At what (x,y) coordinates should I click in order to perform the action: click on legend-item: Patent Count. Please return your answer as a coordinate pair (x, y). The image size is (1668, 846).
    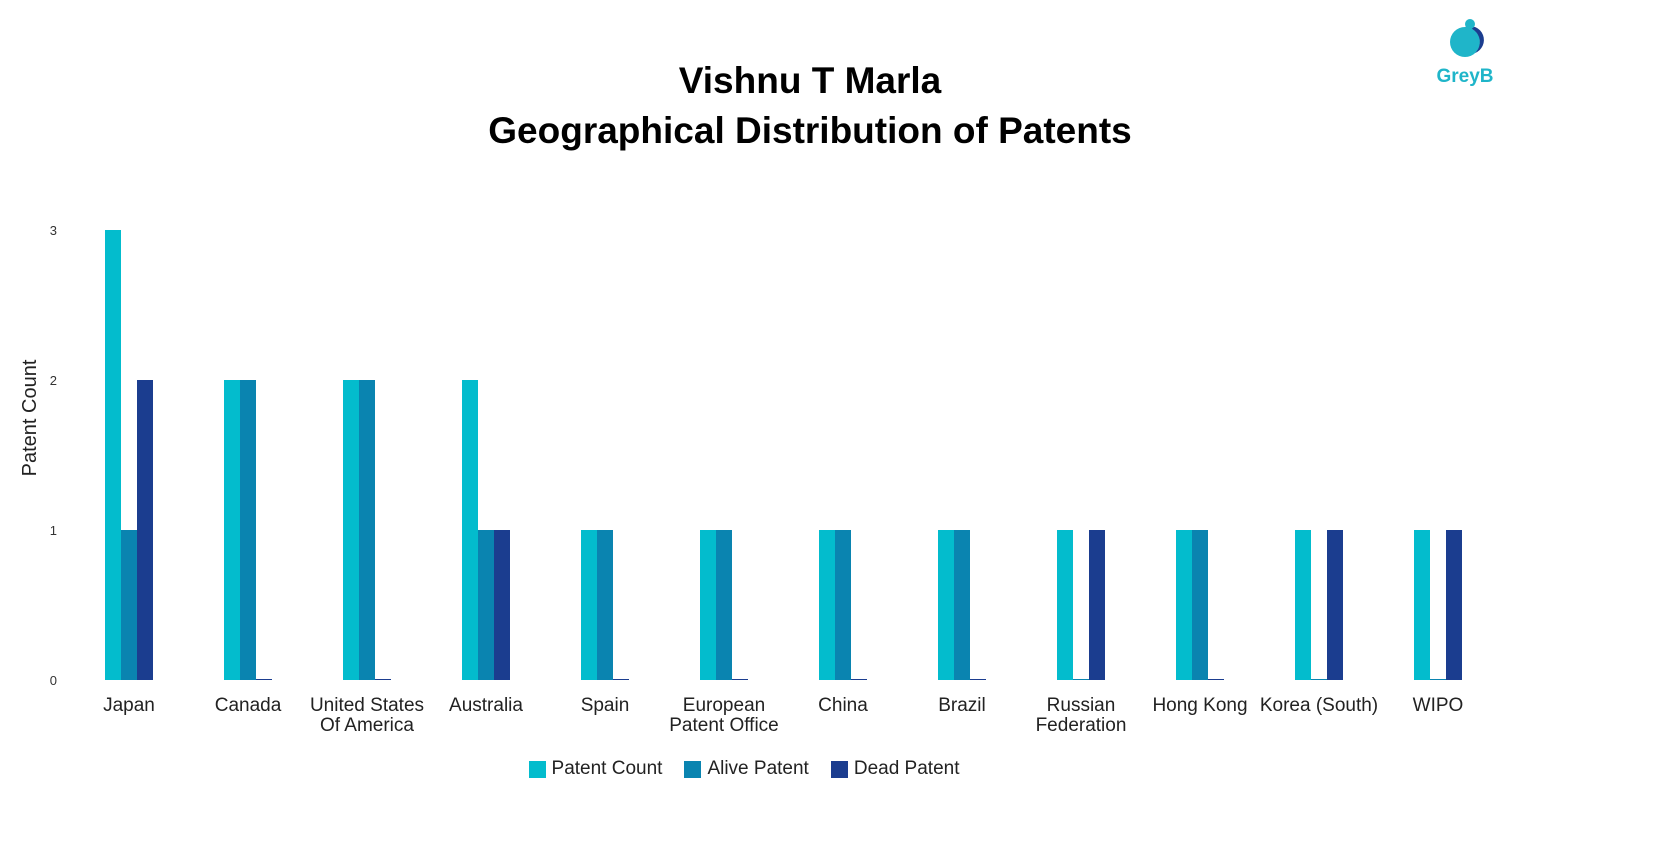
    Looking at the image, I should click on (595, 769).